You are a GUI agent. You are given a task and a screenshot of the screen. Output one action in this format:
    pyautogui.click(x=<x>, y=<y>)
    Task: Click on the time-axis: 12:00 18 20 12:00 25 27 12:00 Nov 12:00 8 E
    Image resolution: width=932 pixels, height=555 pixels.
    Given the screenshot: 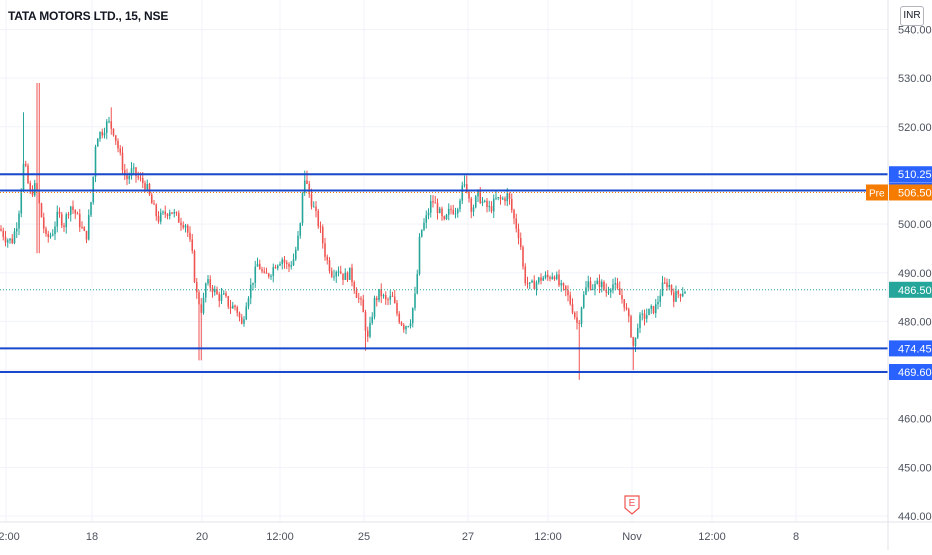 What is the action you would take?
    pyautogui.click(x=466, y=519)
    